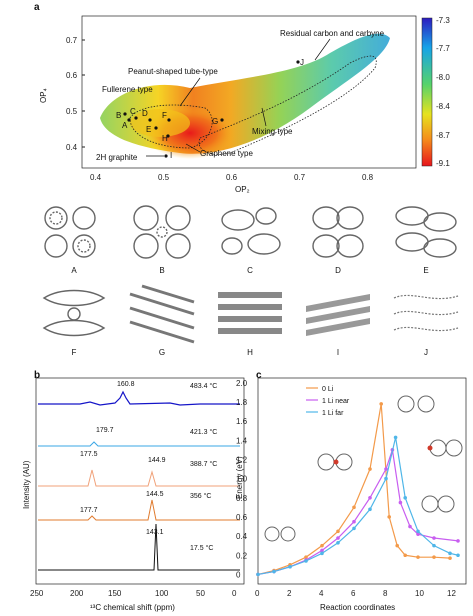 This screenshot has height=616, width=473. Describe the element at coordinates (89, 510) in the screenshot. I see `peak-177.7: 177.7` at that location.